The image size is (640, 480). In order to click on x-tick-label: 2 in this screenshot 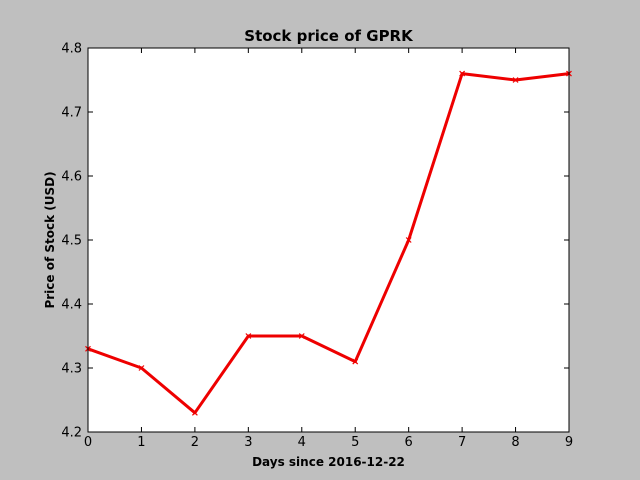, I will do `click(195, 442)`.